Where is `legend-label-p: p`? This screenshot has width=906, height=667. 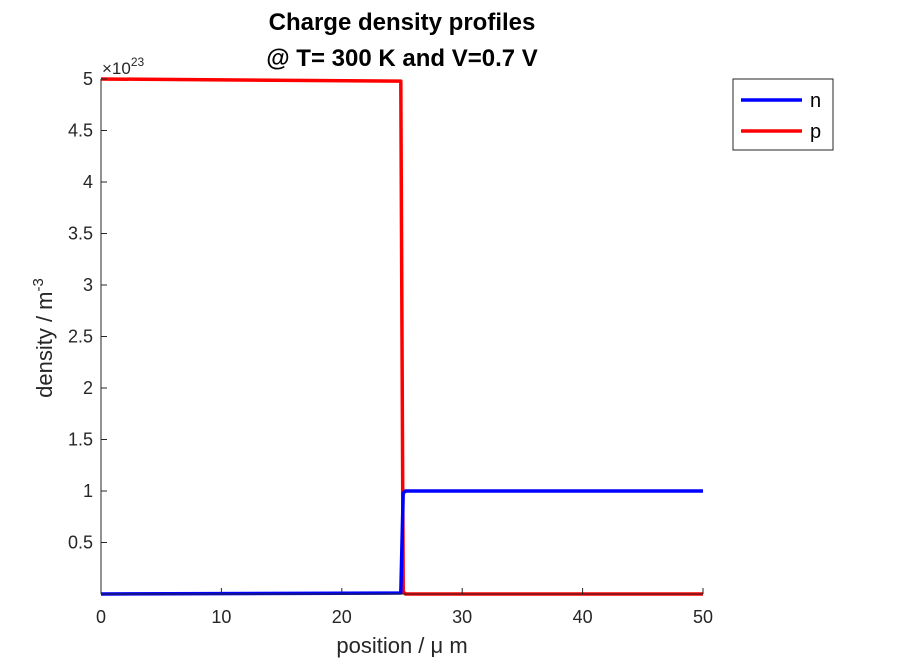 legend-label-p: p is located at coordinates (815, 132).